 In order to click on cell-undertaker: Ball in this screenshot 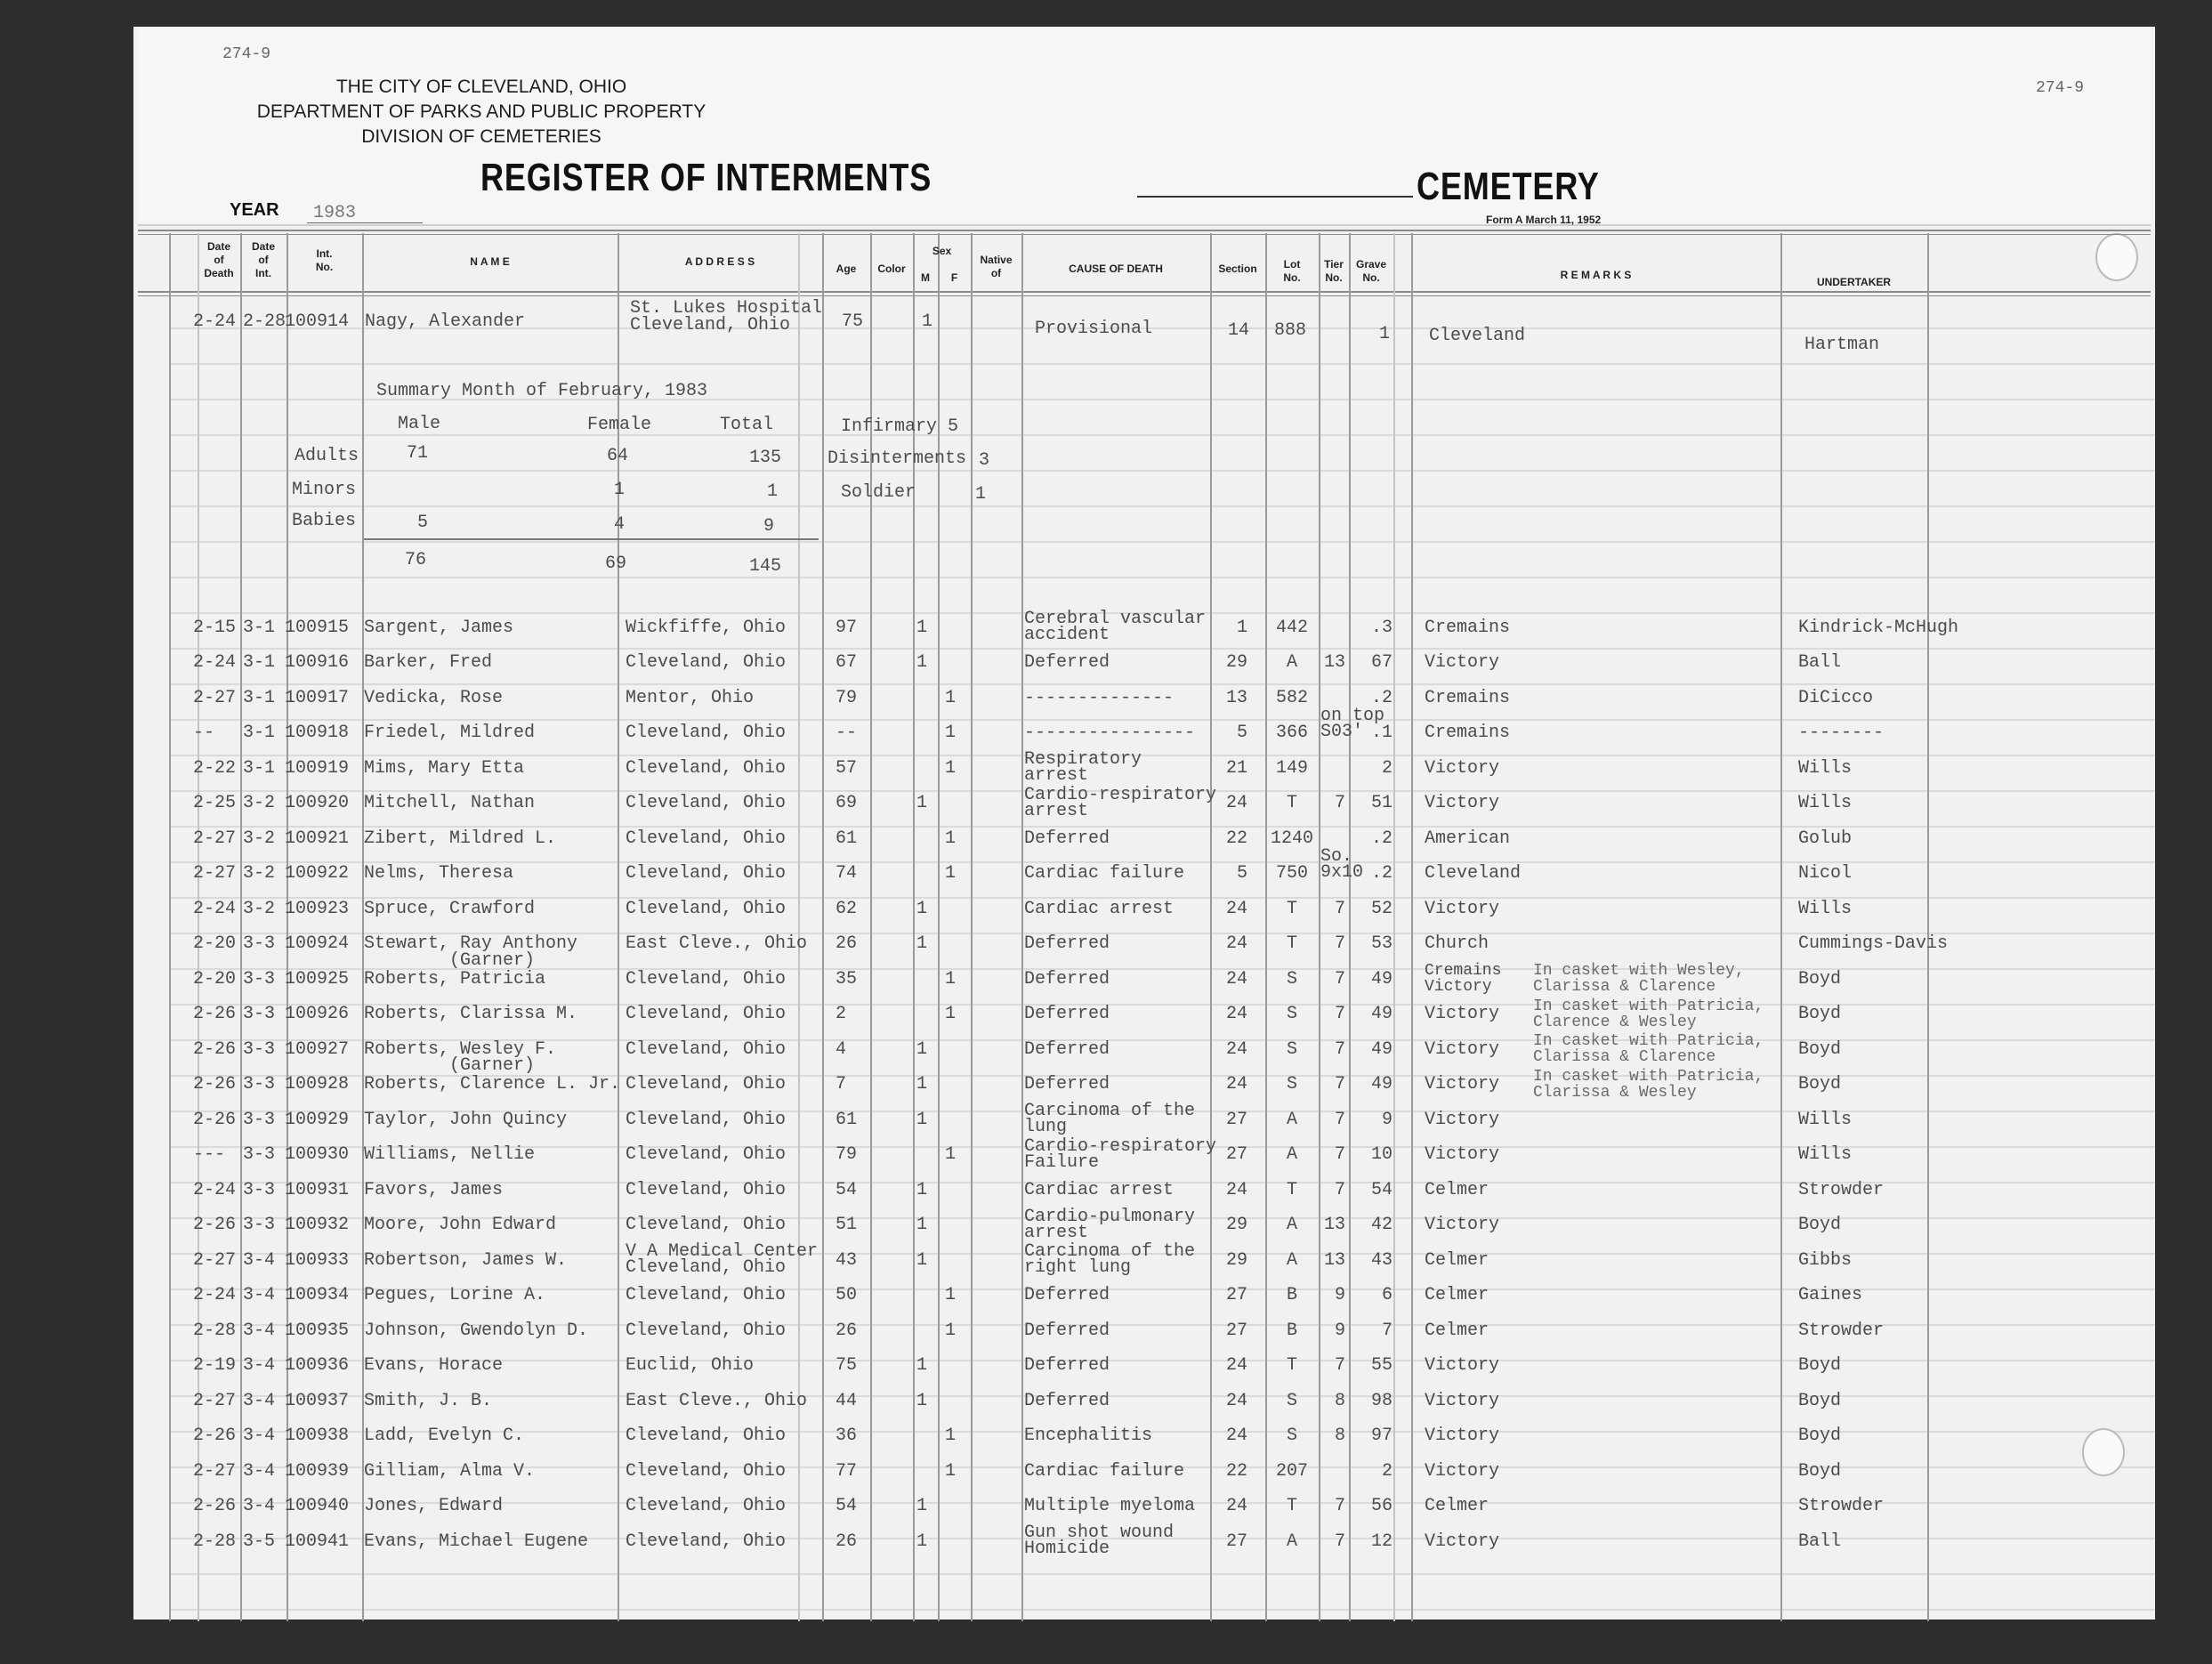, I will do `click(1820, 1541)`.